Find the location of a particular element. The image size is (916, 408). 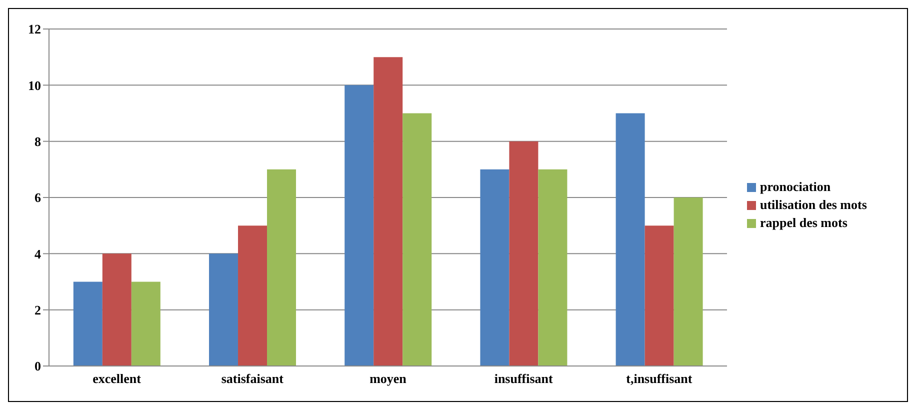

y-tick-label: 6 is located at coordinates (38, 198).